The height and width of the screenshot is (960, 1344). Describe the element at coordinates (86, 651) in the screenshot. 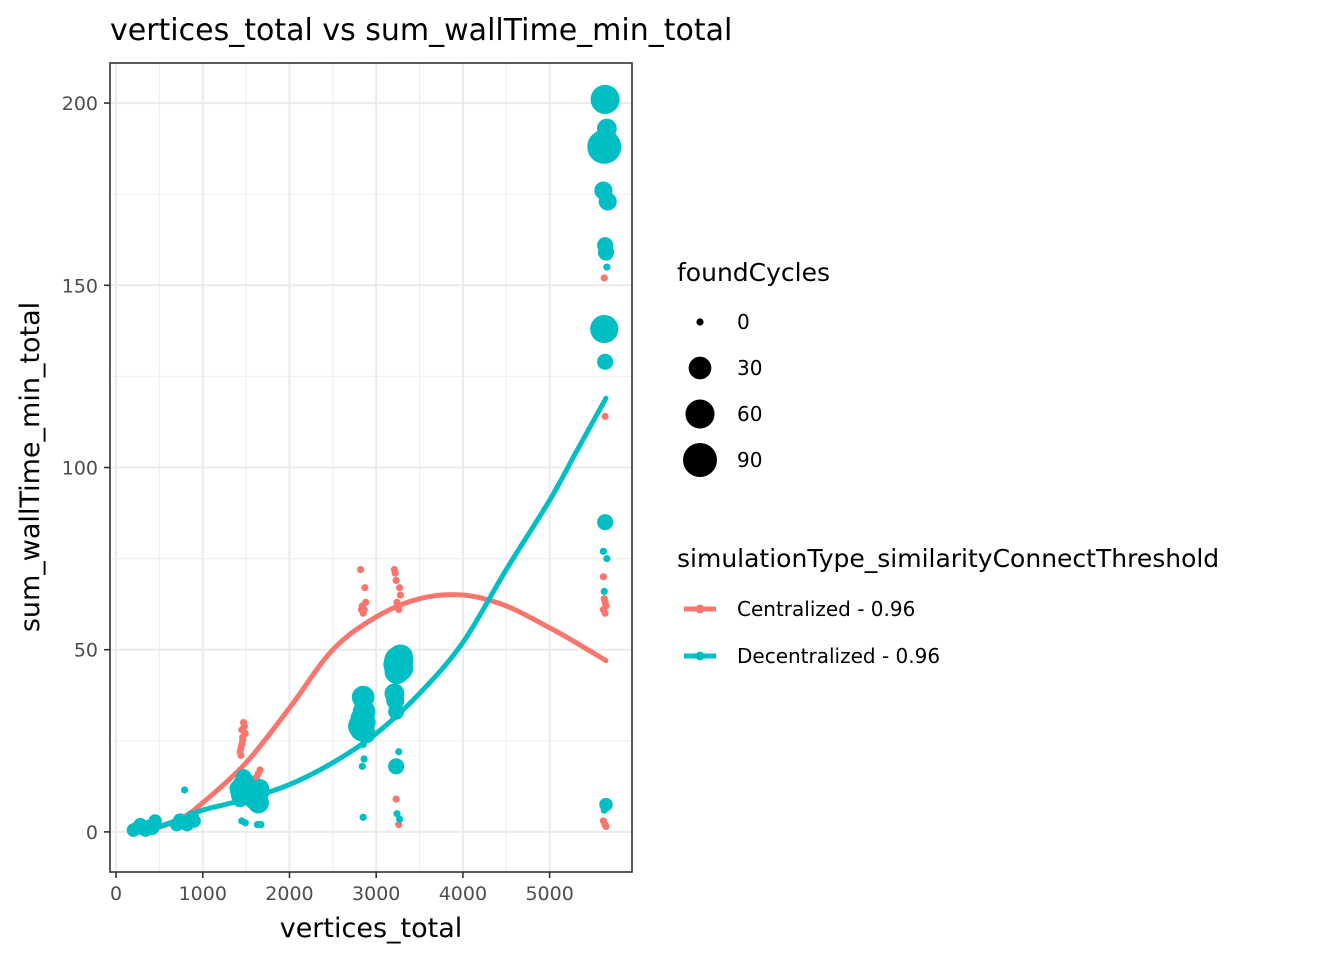

I see `y-tick-label: 50` at that location.